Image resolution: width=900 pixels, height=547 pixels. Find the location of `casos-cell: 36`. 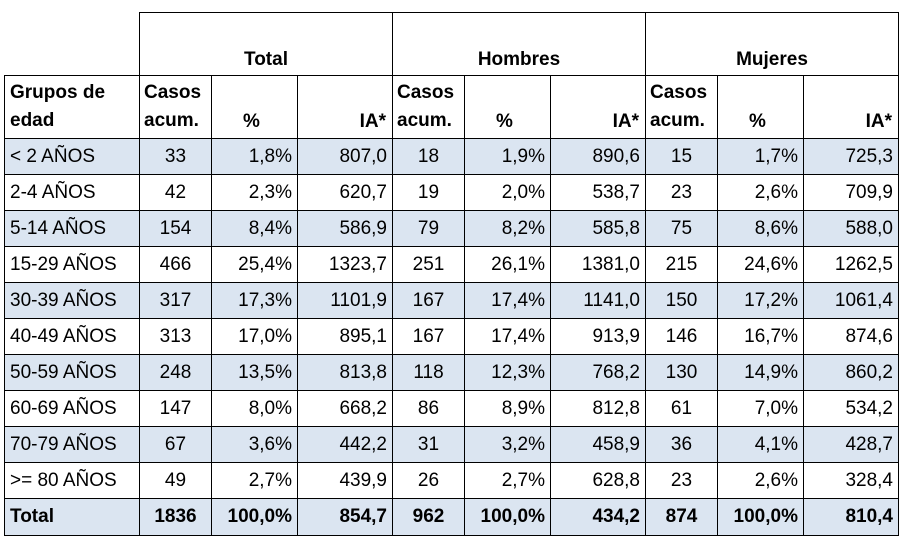

casos-cell: 36 is located at coordinates (681, 444).